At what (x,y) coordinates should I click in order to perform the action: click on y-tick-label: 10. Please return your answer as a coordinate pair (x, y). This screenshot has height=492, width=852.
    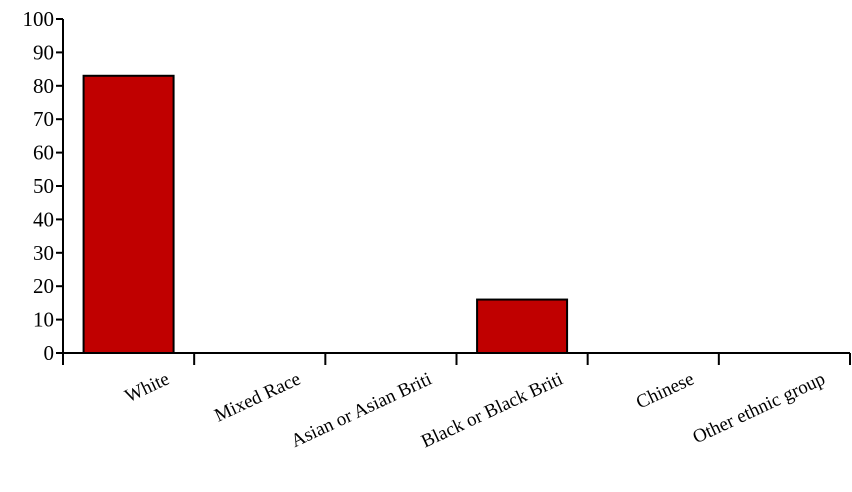
    Looking at the image, I should click on (43, 320).